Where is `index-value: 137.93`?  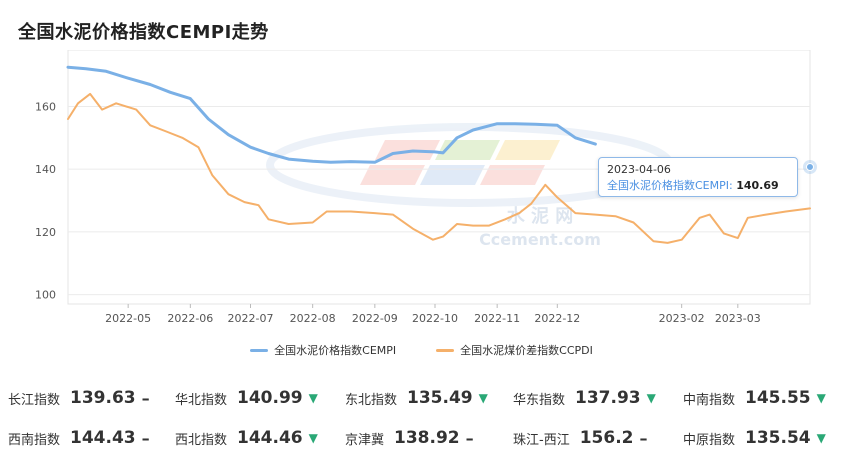
index-value: 137.93 is located at coordinates (608, 398).